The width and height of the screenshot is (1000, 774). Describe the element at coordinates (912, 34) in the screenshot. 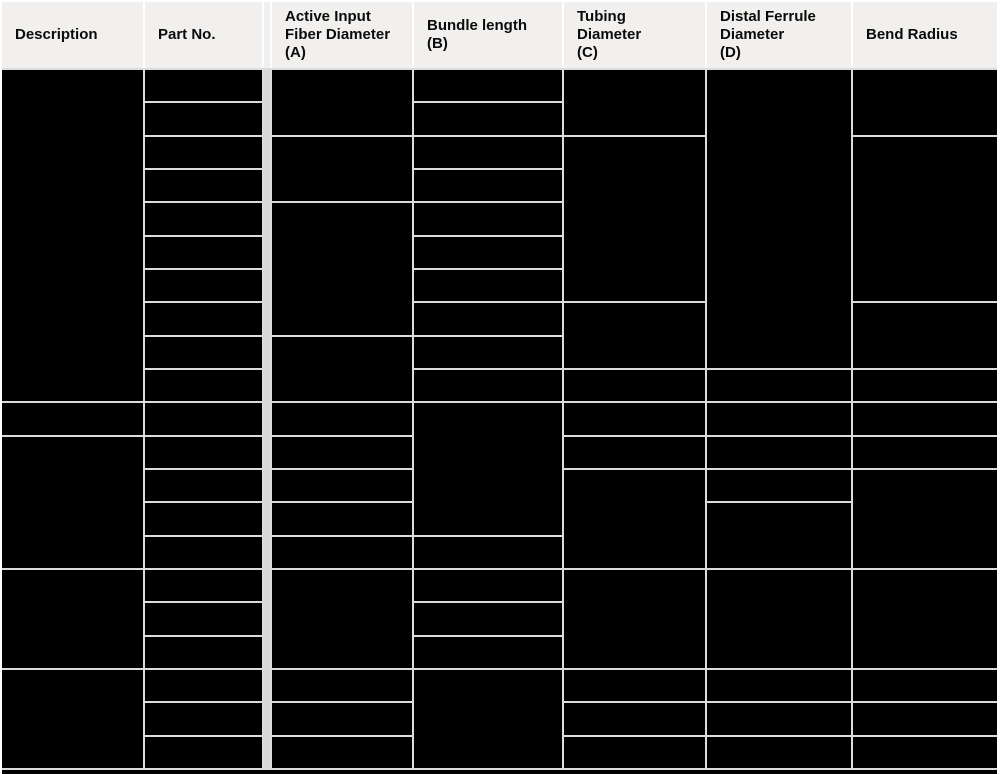

I see `column-header-label: Bend Radius` at that location.